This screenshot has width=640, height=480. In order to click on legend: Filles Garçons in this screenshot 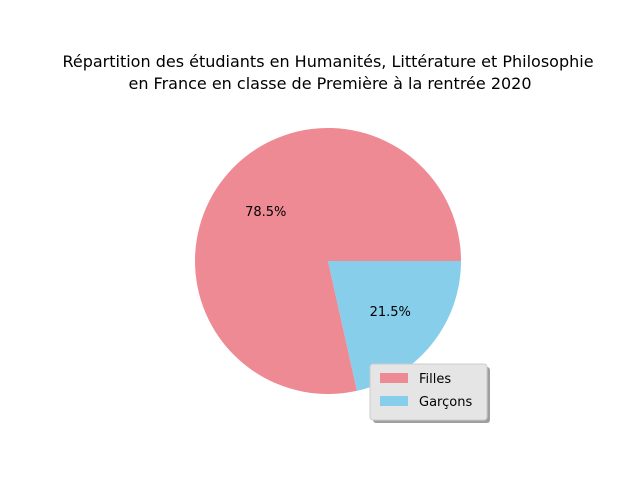, I will do `click(429, 393)`.